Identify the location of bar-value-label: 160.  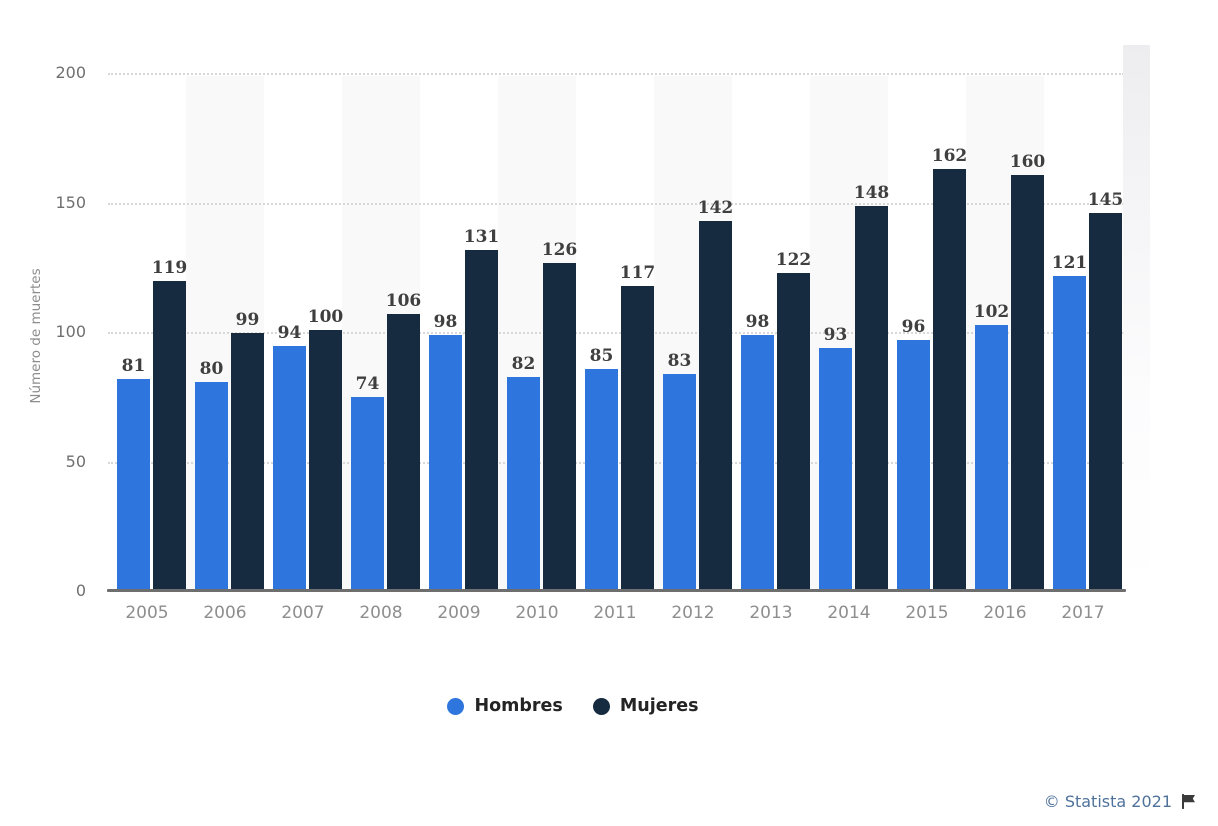
(1027, 162).